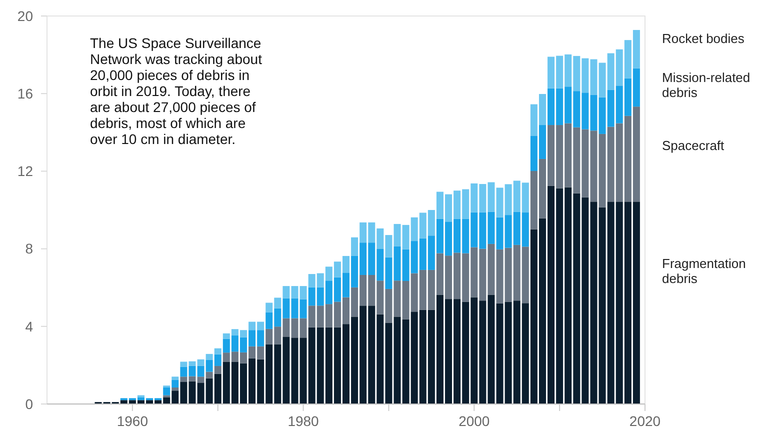 This screenshot has height=432, width=781. I want to click on y-tick-label: 20, so click(25, 16).